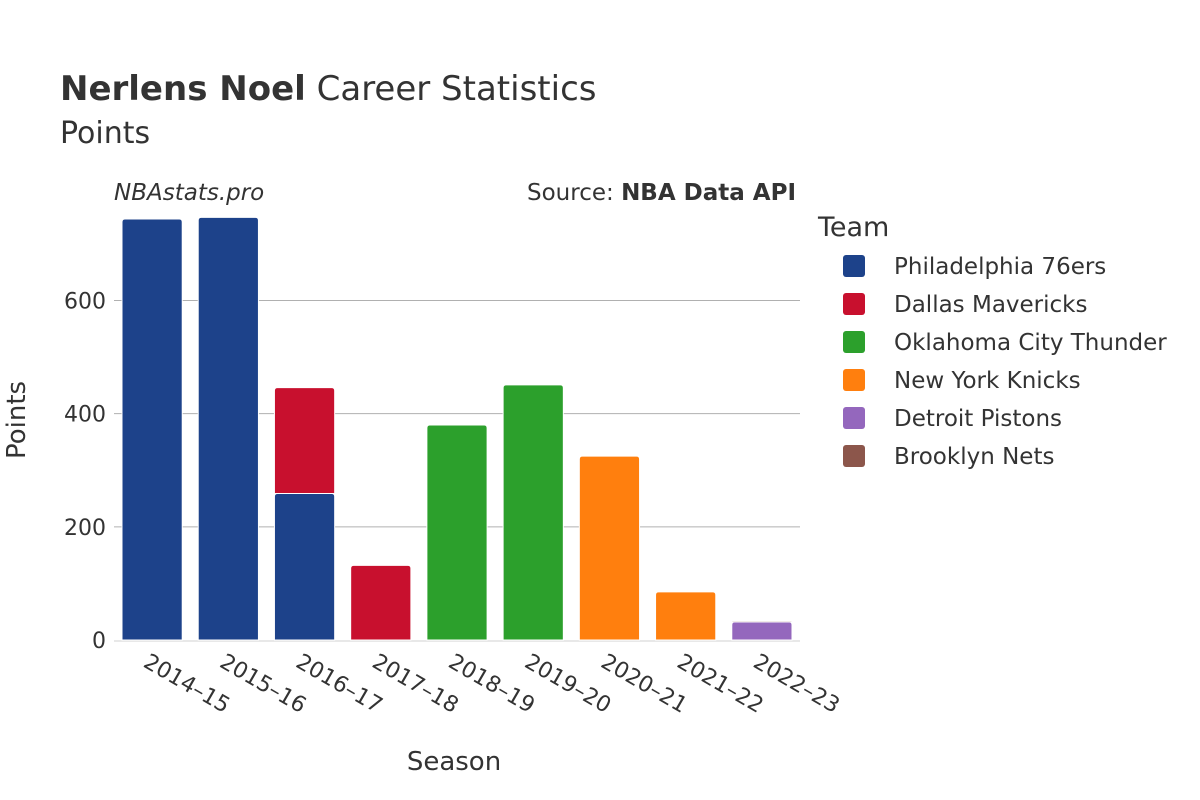 The image size is (1200, 800). I want to click on source-name: NBA Data API, so click(708, 193).